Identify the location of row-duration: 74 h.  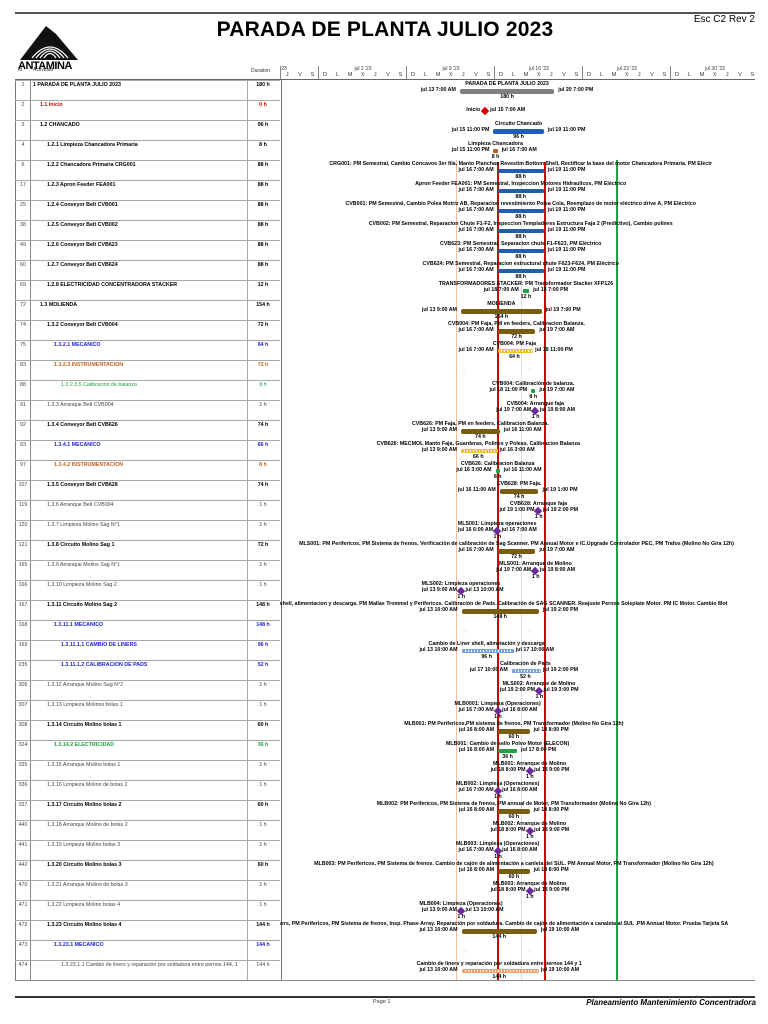
(263, 425).